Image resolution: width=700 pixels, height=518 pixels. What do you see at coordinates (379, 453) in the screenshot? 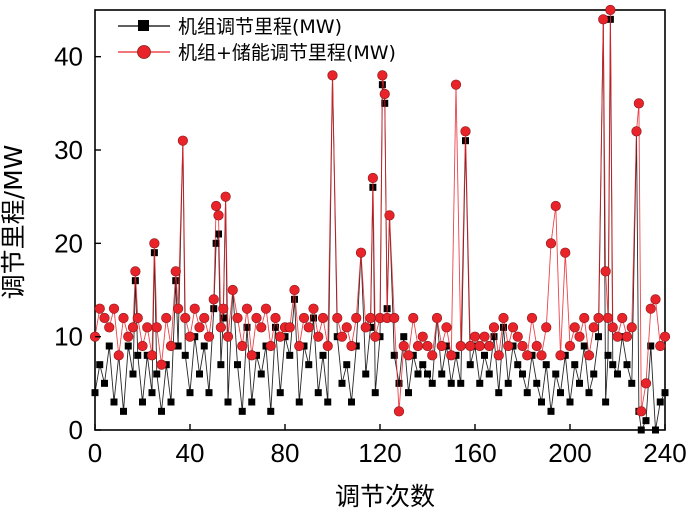
I see `x-tick-label: 120` at bounding box center [379, 453].